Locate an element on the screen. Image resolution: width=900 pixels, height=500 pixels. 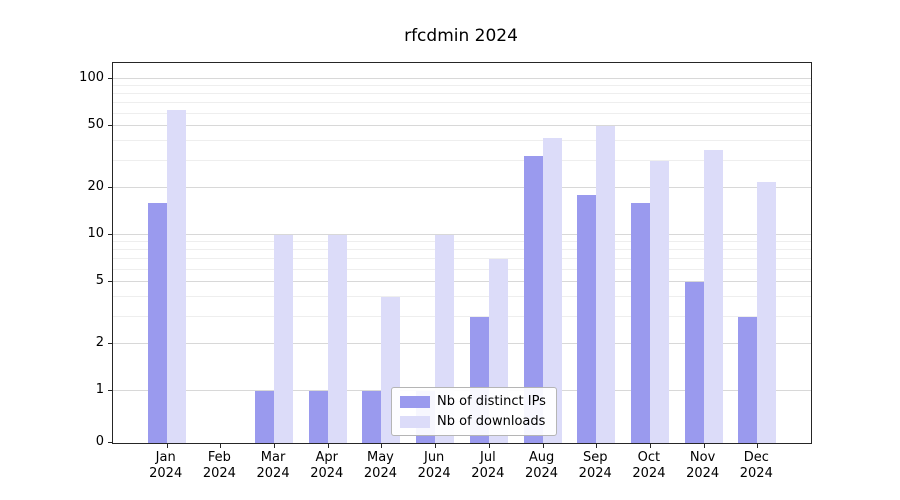
y-tick-label: 100 is located at coordinates (91, 77).